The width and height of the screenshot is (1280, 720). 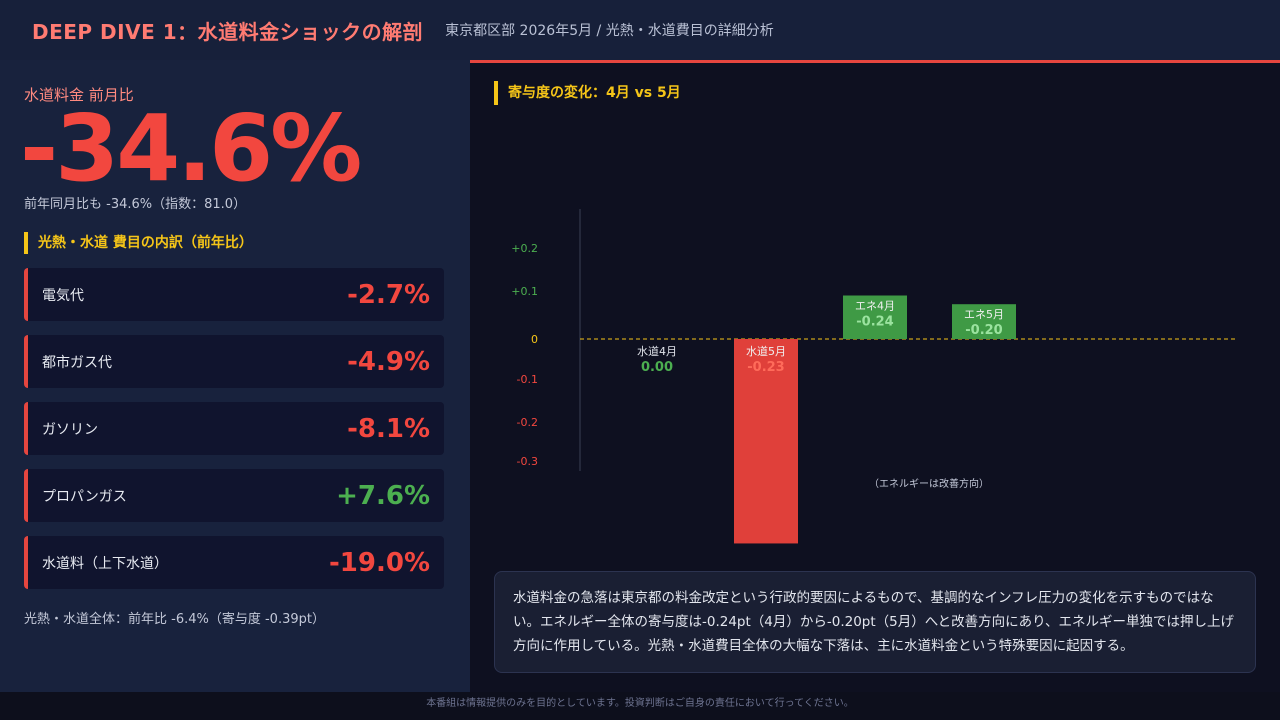 What do you see at coordinates (929, 483) in the screenshot?
I see `chart-annotation: （エネルギーは改善方向）` at bounding box center [929, 483].